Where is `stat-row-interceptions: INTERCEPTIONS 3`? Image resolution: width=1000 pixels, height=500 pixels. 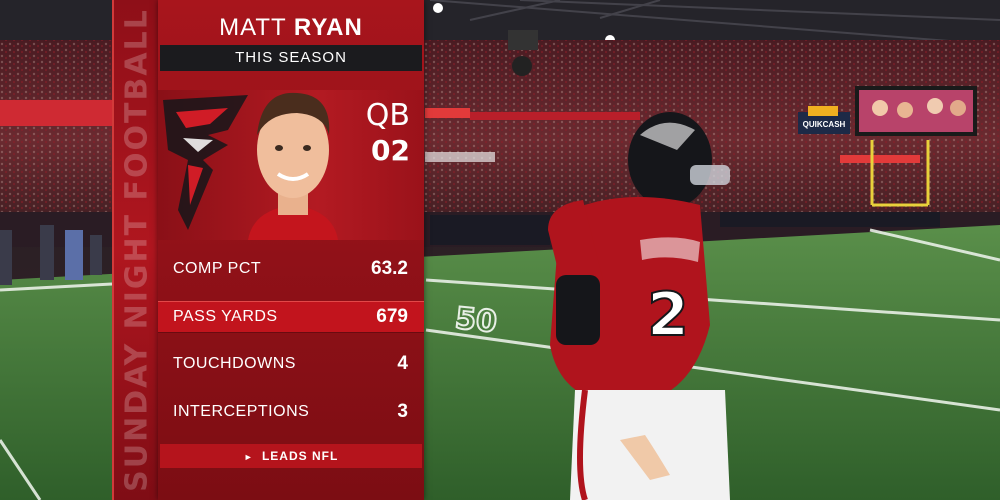
stat-row-interceptions: INTERCEPTIONS 3 is located at coordinates (291, 412).